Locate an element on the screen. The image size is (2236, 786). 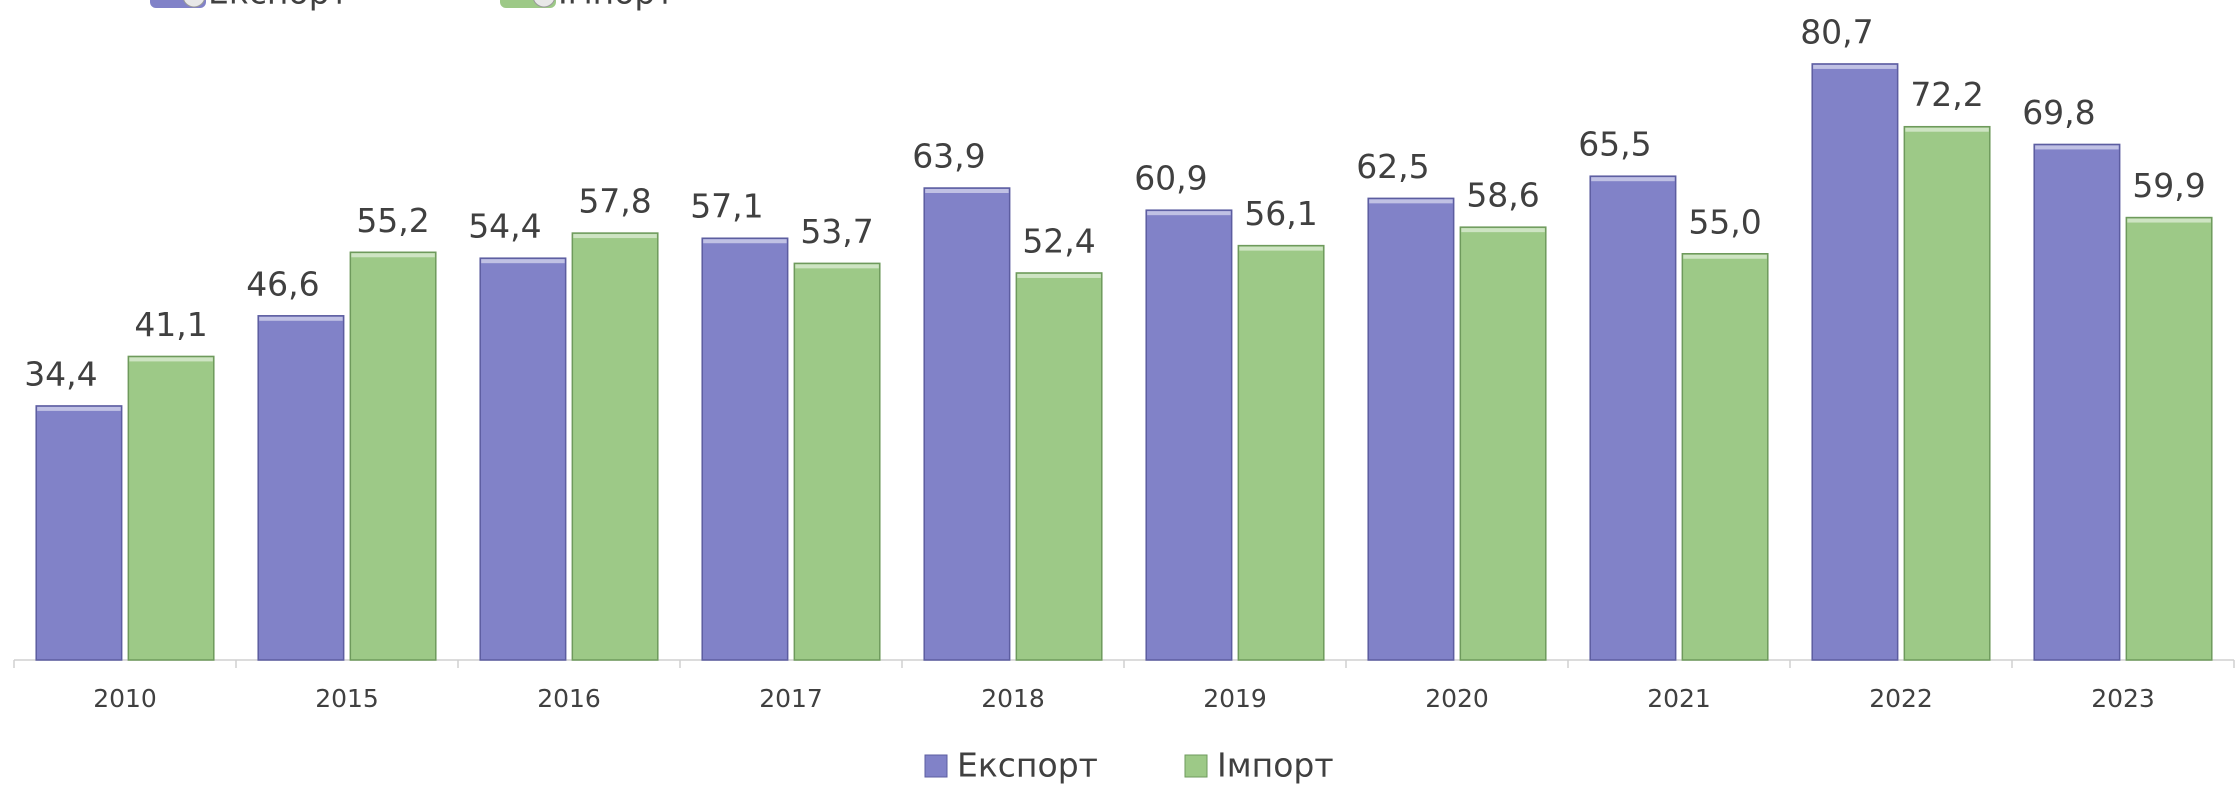
value-label: 54,4 is located at coordinates (504, 226).